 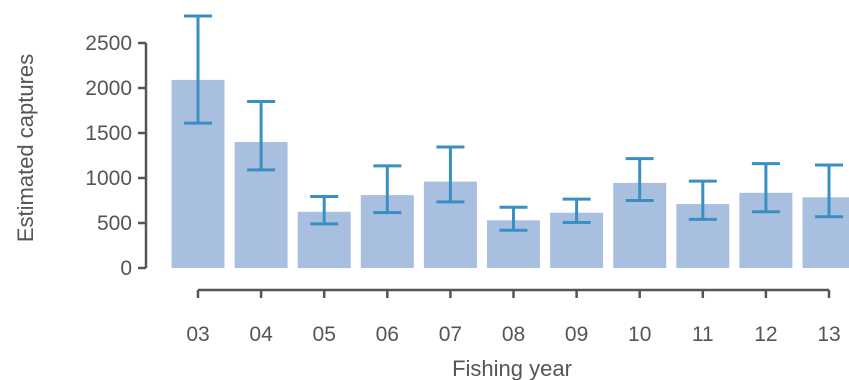 I want to click on y-axis-title: Estimated captures, so click(x=25, y=148).